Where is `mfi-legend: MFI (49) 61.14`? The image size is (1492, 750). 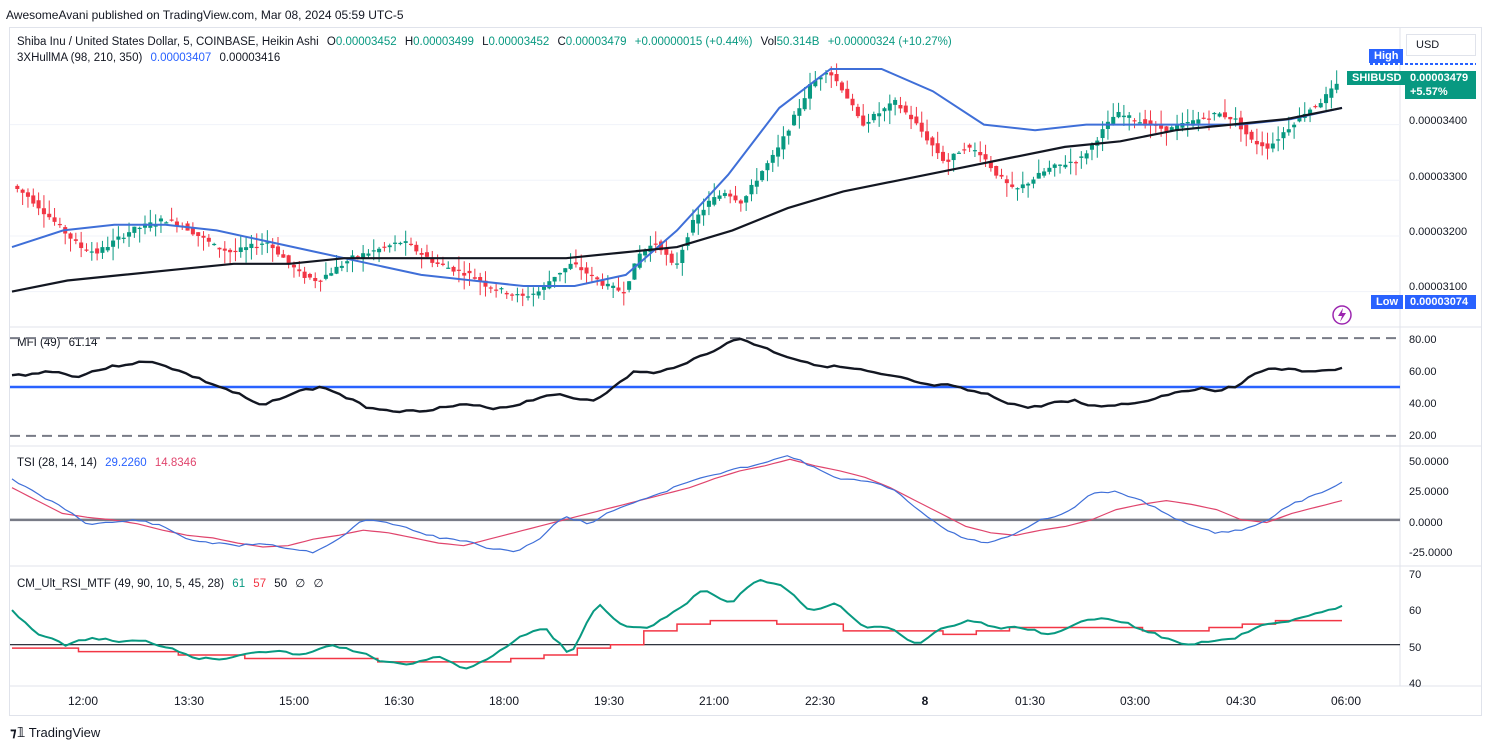 mfi-legend: MFI (49) 61.14 is located at coordinates (59, 343).